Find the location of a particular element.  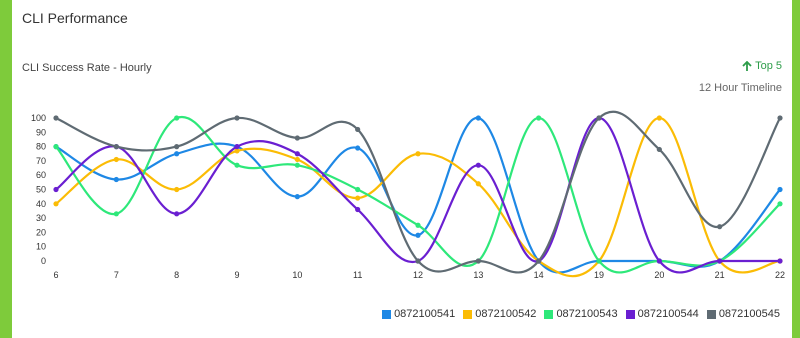

legend-item-0872100544: 0872100544 is located at coordinates (662, 314).